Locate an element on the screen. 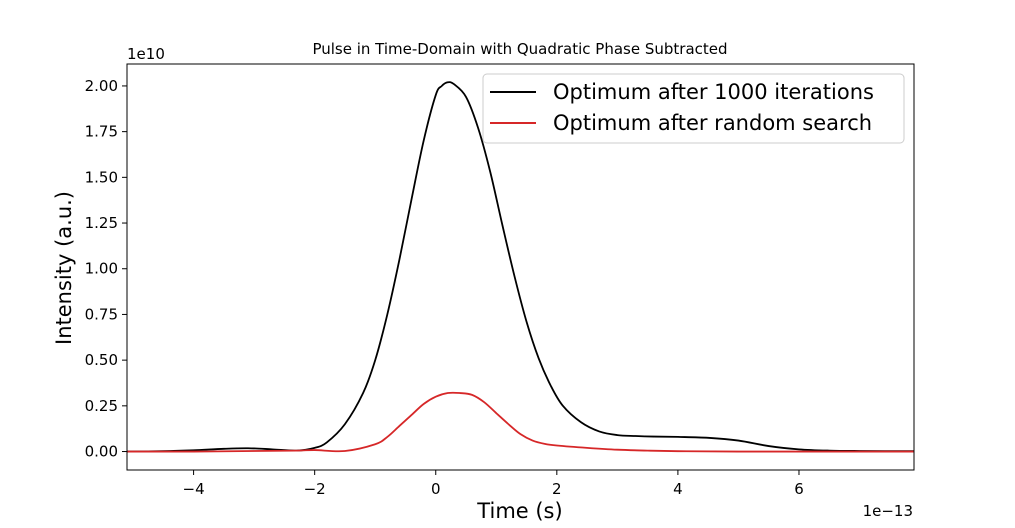  x-tick-label: −2 is located at coordinates (315, 489).